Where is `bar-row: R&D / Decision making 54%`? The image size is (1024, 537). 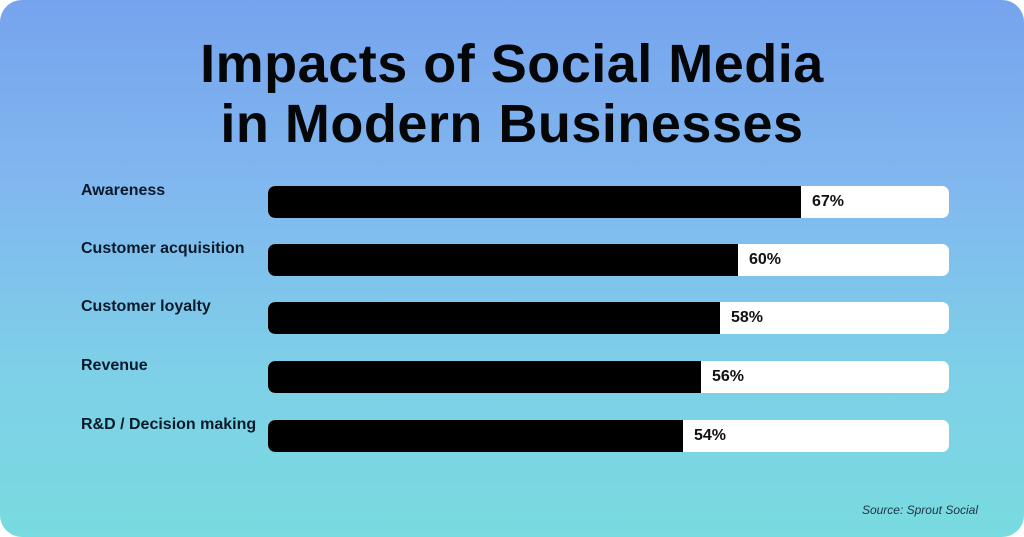 bar-row: R&D / Decision making 54% is located at coordinates (512, 435).